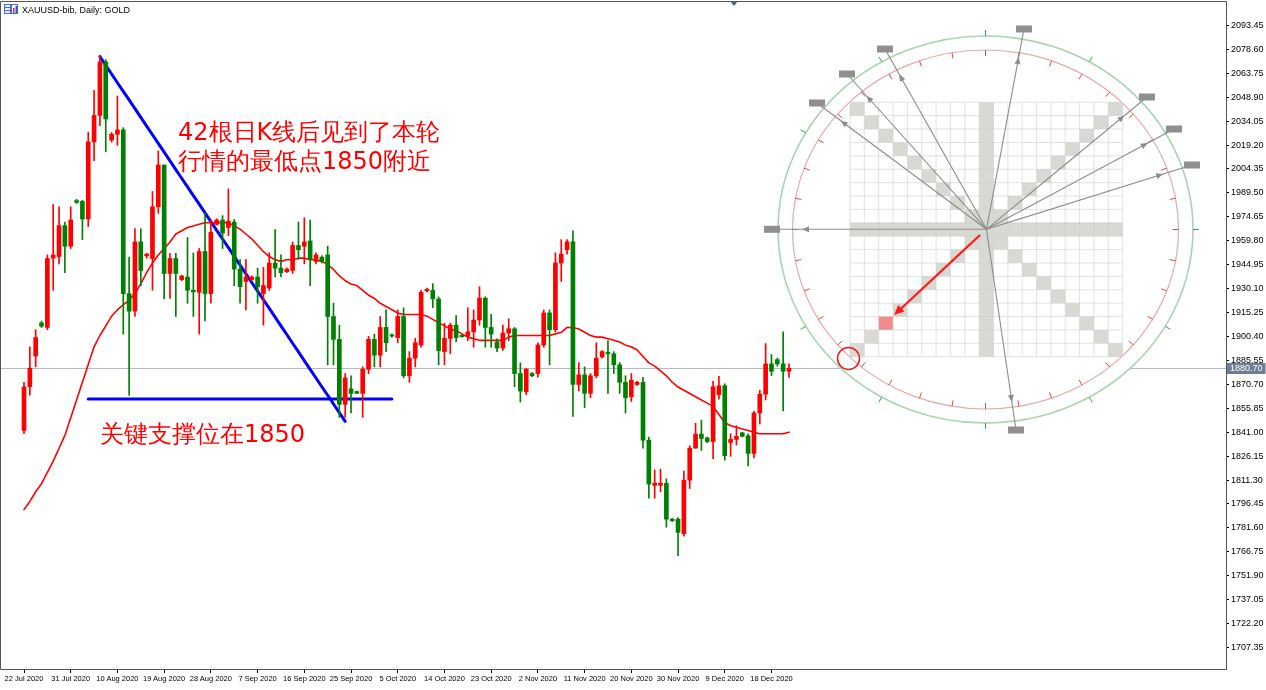  Describe the element at coordinates (1247, 551) in the screenshot. I see `y-tick-label: 1766.75` at that location.